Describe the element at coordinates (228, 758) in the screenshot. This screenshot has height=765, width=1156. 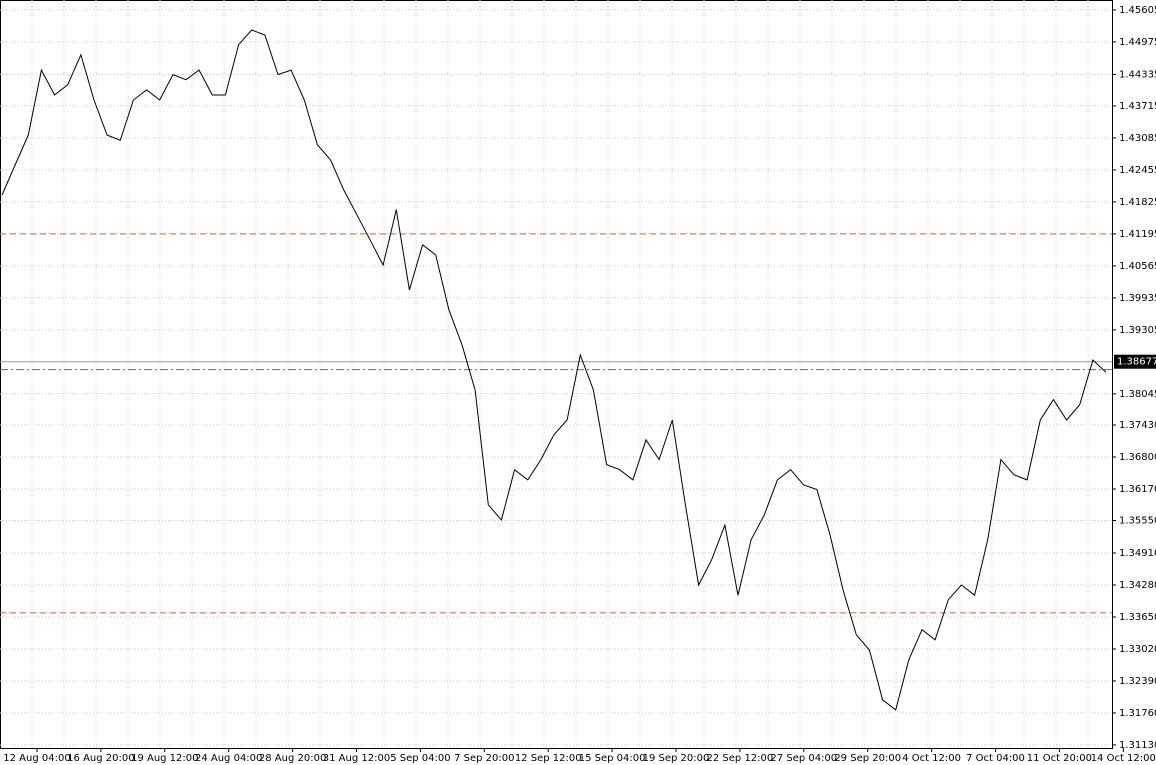
I see `x-tick-label: 24 Aug 04:00` at that location.